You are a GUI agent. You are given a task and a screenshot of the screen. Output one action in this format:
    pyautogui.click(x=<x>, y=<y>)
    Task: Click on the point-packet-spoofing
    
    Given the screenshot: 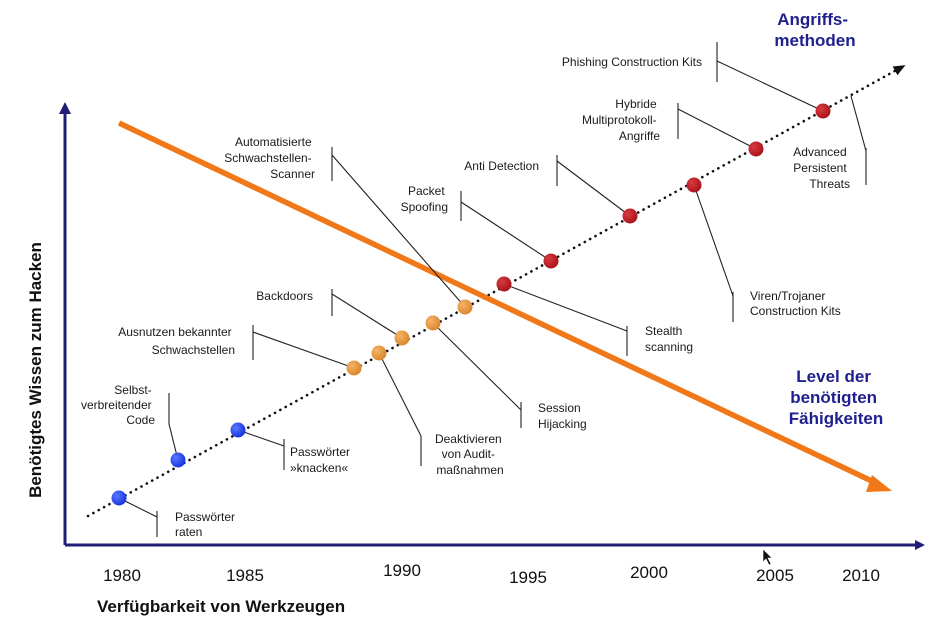 What is the action you would take?
    pyautogui.click(x=551, y=261)
    